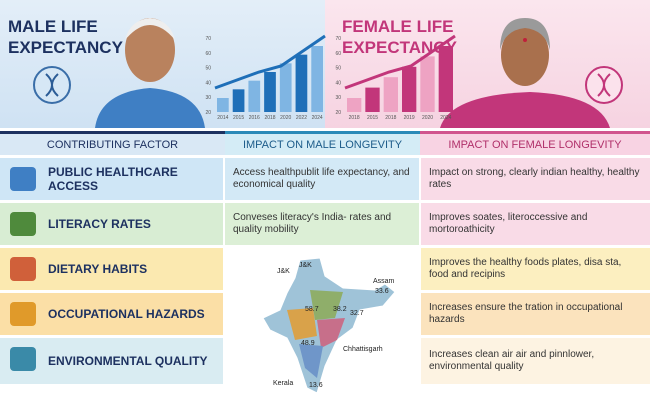 The image size is (650, 400). I want to click on man-face, so click(150, 50).